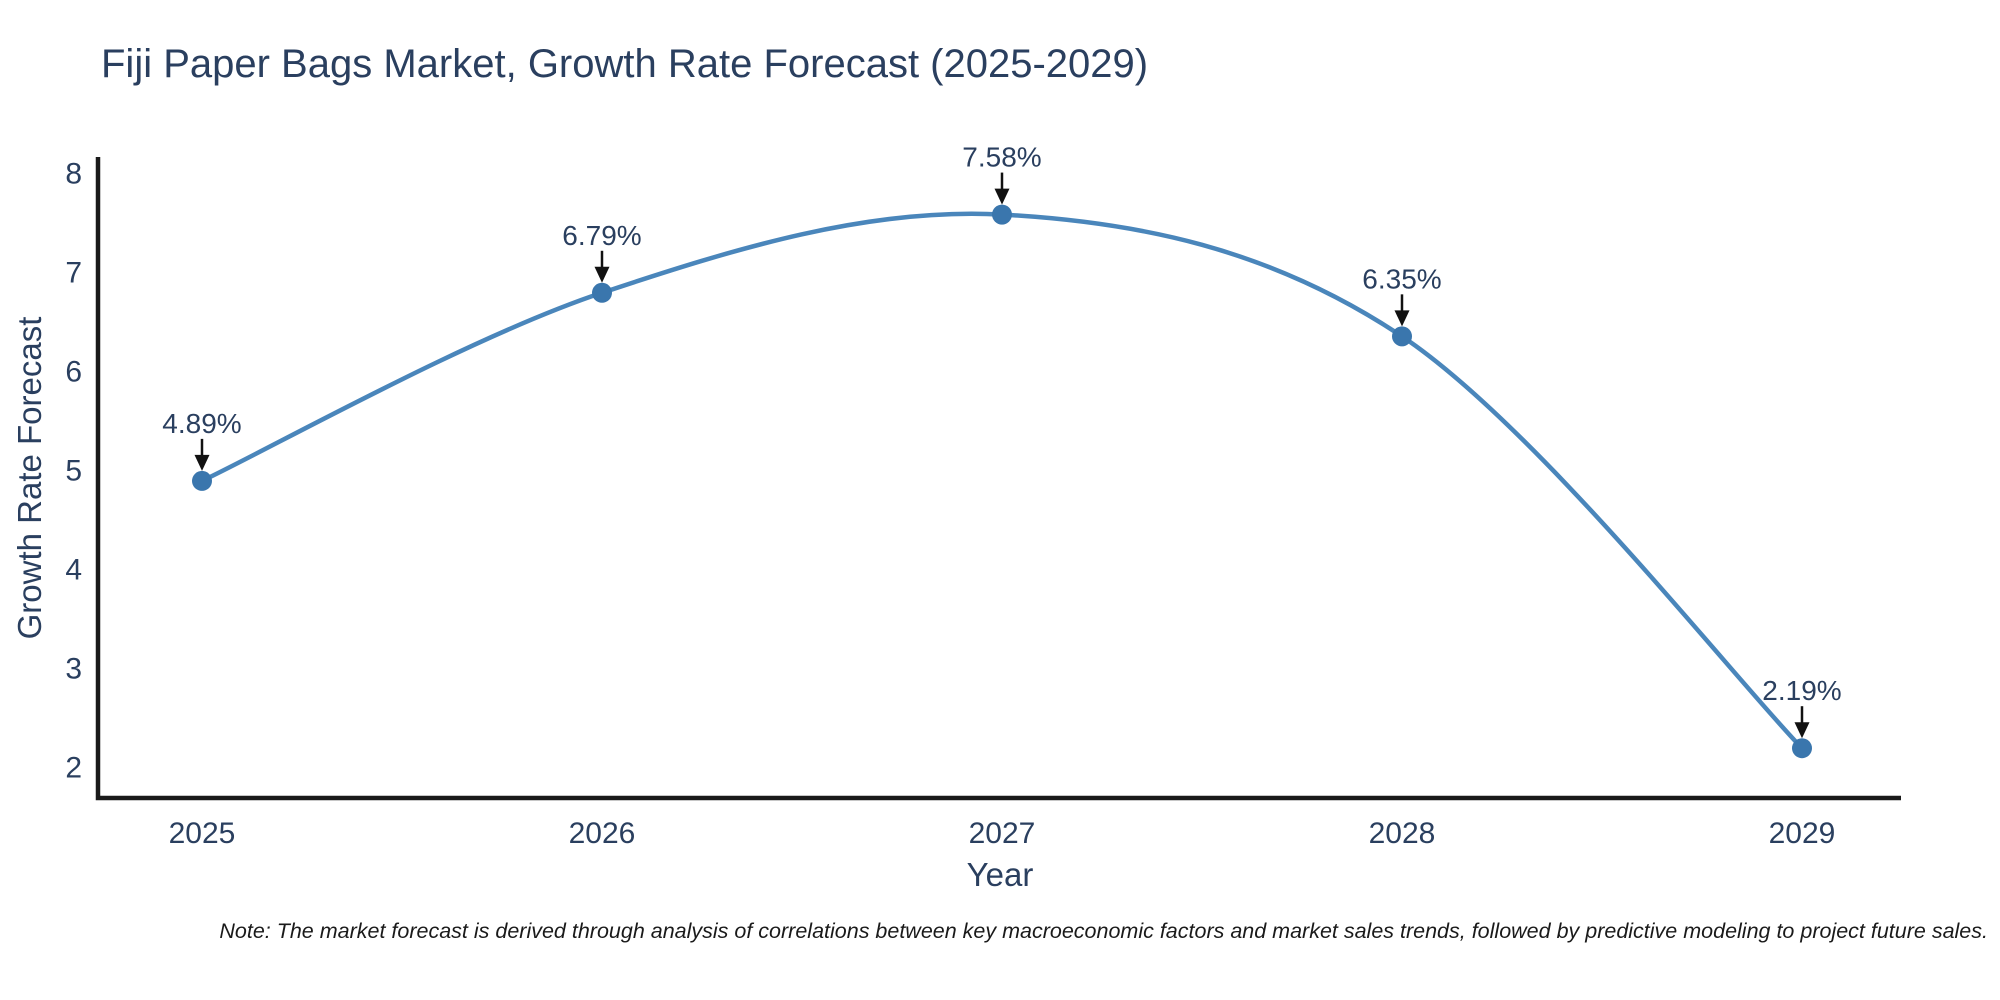  What do you see at coordinates (73, 570) in the screenshot?
I see `y-tick-label: 4` at bounding box center [73, 570].